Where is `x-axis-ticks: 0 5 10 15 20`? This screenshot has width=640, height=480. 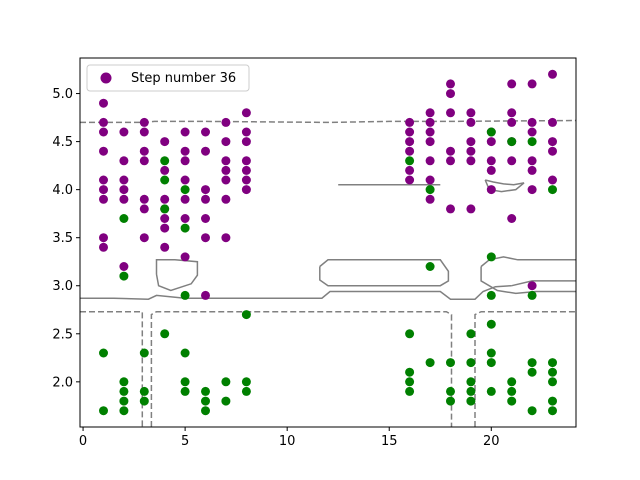
x-axis-ticks: 0 5 10 15 20 is located at coordinates (289, 438).